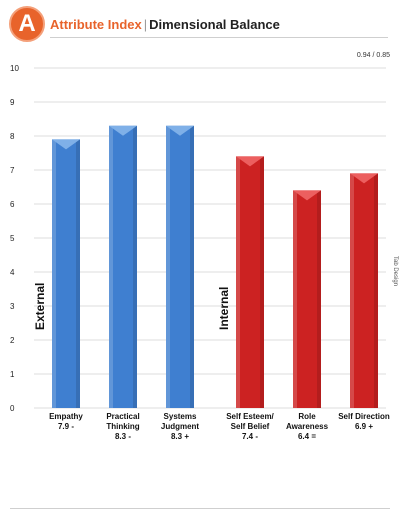 This screenshot has width=400, height=516. What do you see at coordinates (214, 24) in the screenshot?
I see `page-subtitle: Dimensional Balance` at bounding box center [214, 24].